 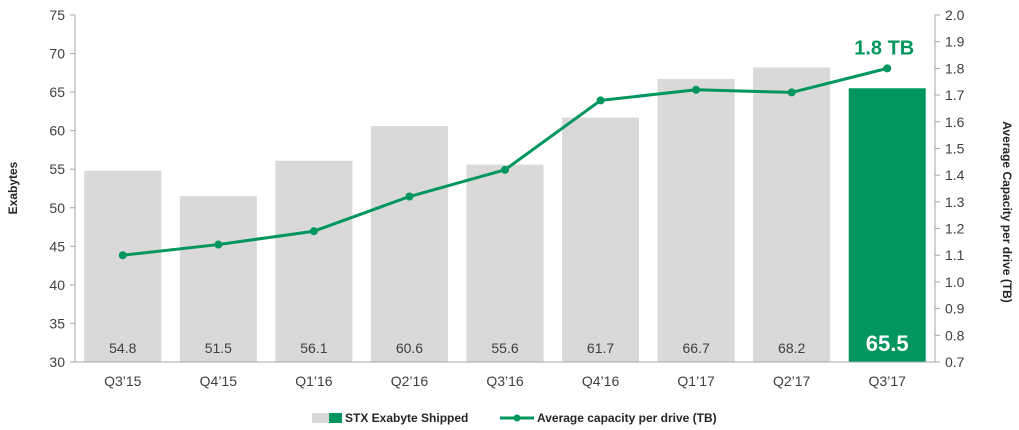 I want to click on y2-tick-label-11: 1.8, so click(x=955, y=68).